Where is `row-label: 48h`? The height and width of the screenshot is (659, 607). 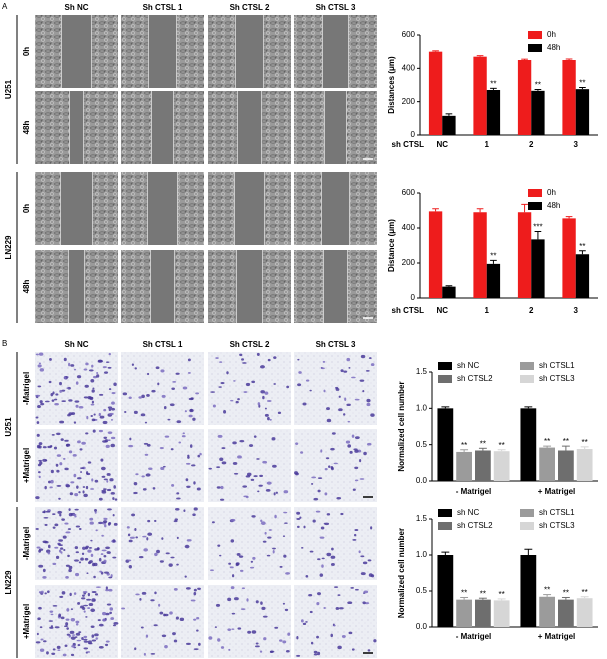
row-label: 48h is located at coordinates (26, 128).